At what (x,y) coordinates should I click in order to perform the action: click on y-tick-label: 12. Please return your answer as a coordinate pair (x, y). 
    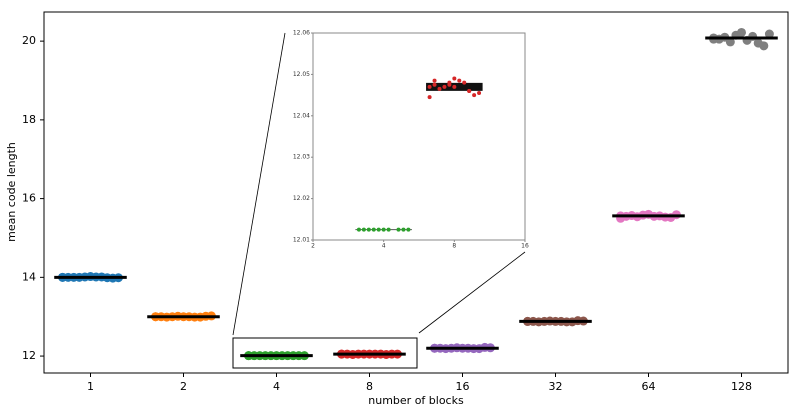
    Looking at the image, I should click on (29, 355).